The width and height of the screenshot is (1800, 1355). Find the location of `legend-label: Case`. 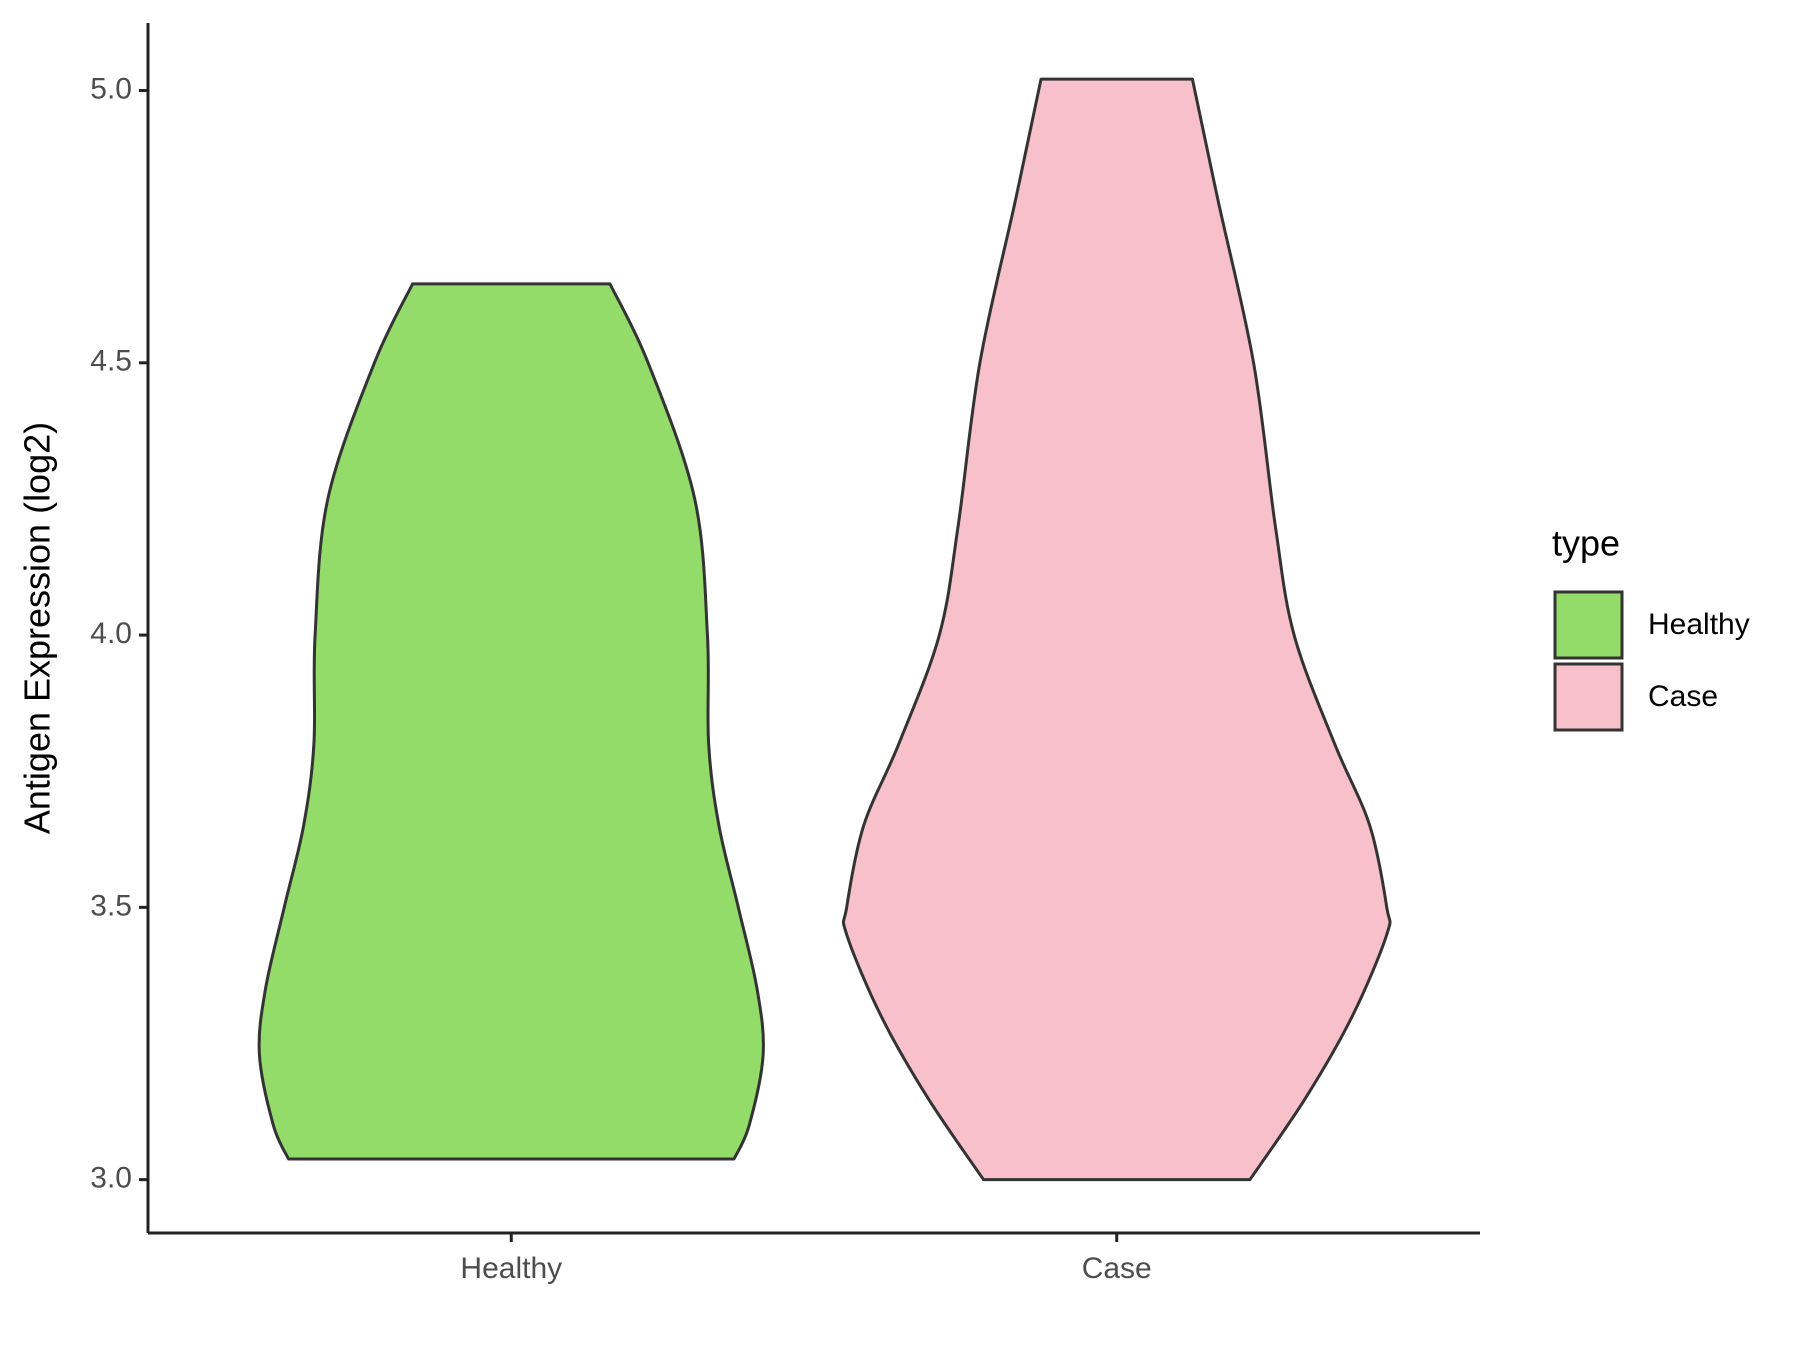

legend-label: Case is located at coordinates (1683, 696).